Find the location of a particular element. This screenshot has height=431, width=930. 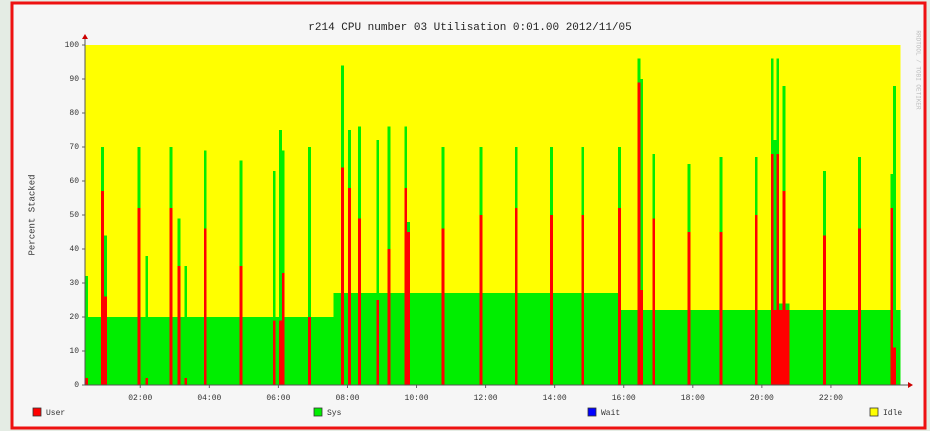

y-axis-arrow is located at coordinates (85, 36).